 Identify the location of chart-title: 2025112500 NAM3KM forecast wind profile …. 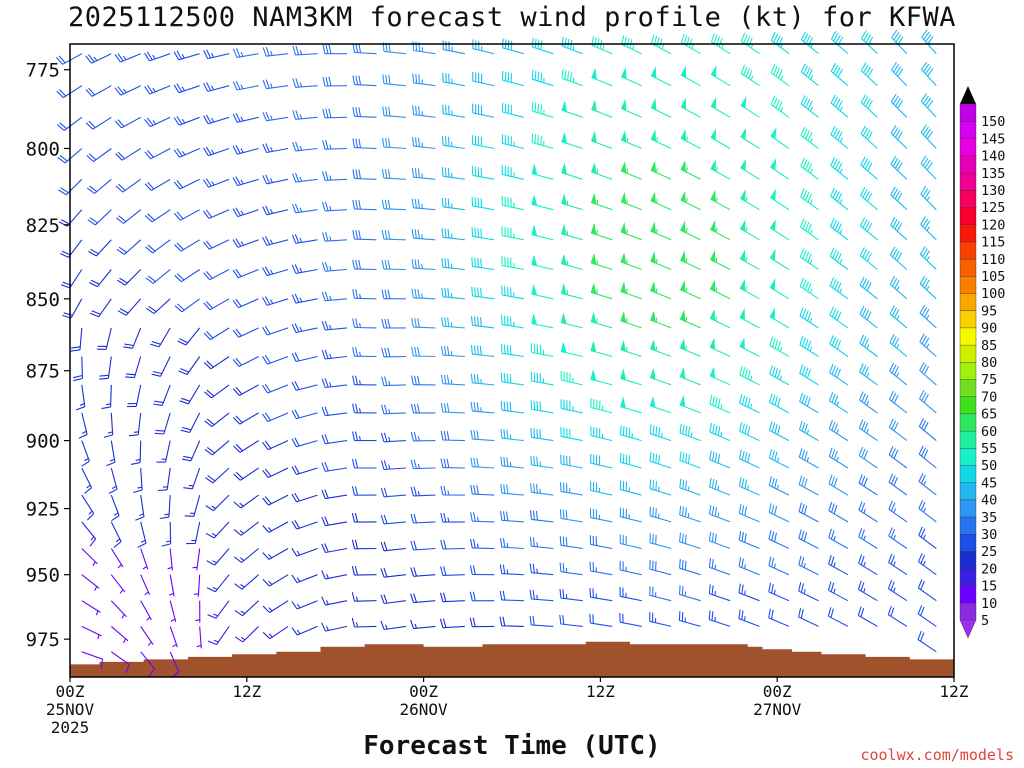
(512, 17).